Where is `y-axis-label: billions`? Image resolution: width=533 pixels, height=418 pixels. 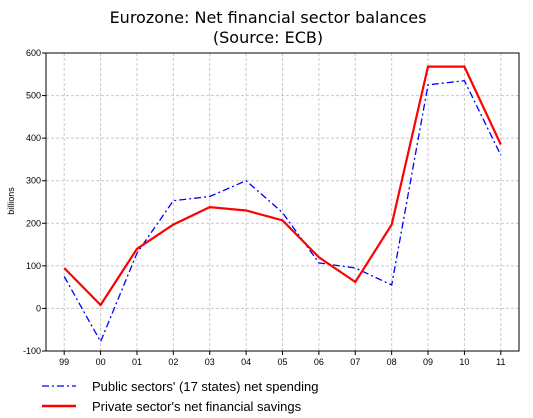 y-axis-label: billions is located at coordinates (11, 201).